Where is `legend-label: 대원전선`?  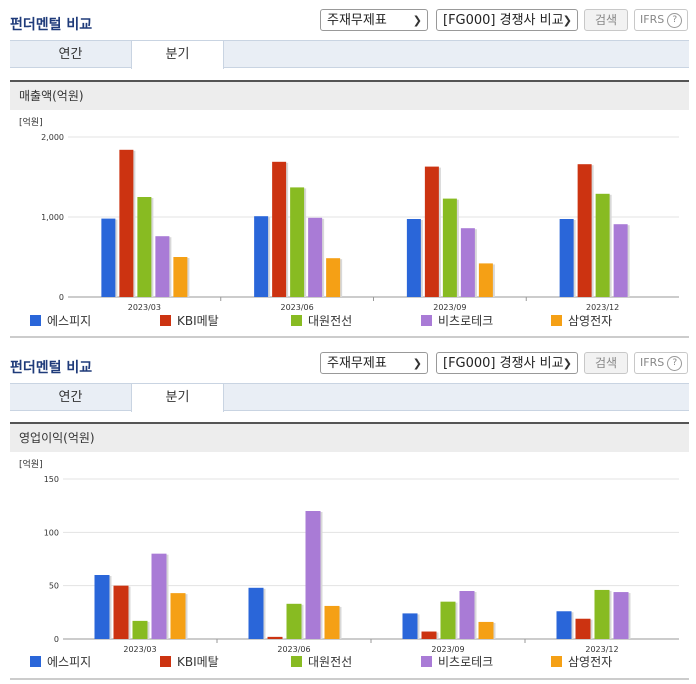 legend-label: 대원전선 is located at coordinates (330, 662).